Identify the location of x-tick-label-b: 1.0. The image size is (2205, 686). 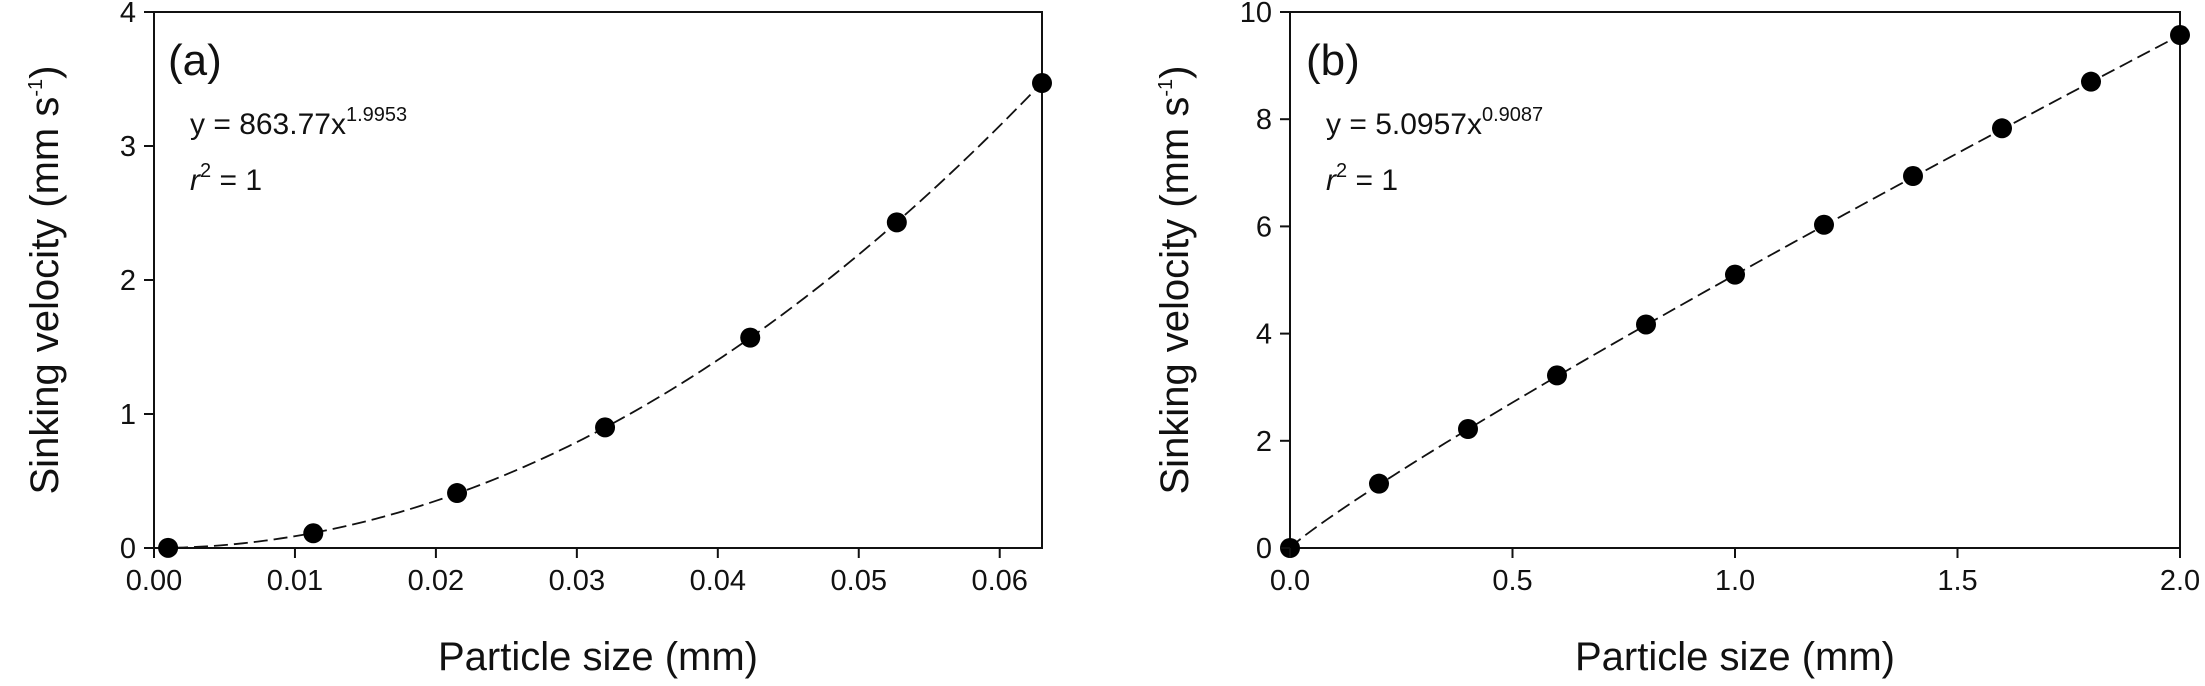
(1735, 581).